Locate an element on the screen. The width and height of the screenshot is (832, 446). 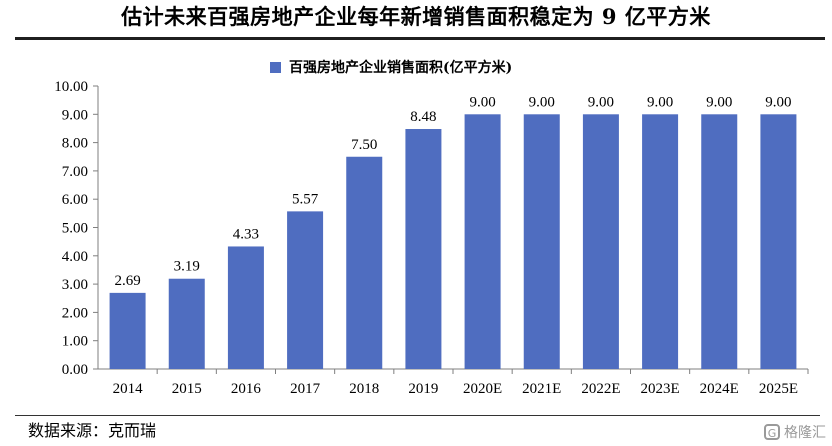
data-label: 7.50 is located at coordinates (364, 145).